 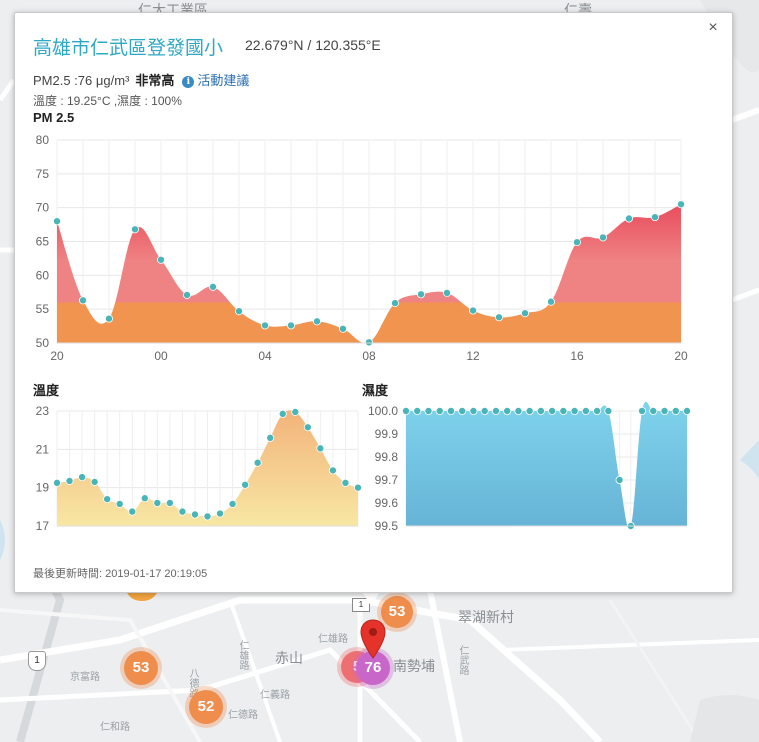 What do you see at coordinates (373, 640) in the screenshot?
I see `map-pin-icon` at bounding box center [373, 640].